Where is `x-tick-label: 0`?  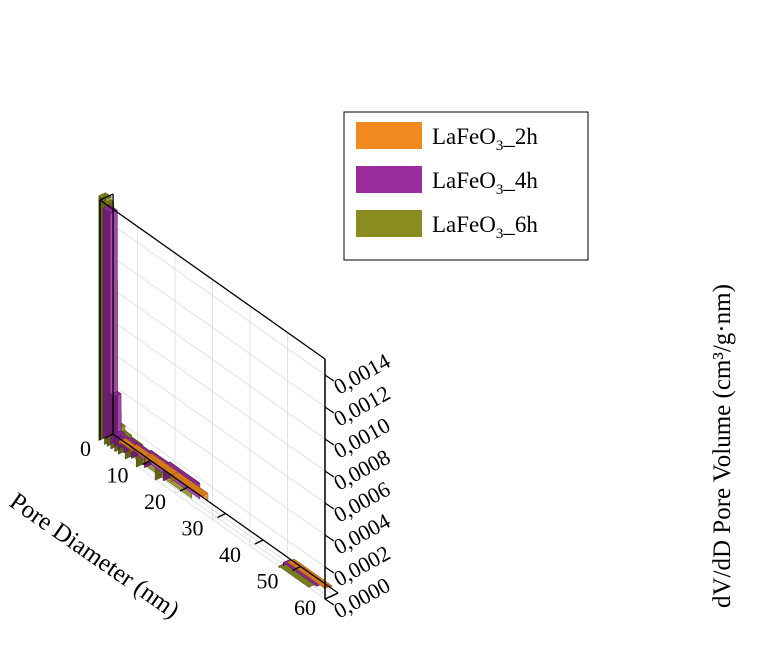 x-tick-label: 0 is located at coordinates (85, 448).